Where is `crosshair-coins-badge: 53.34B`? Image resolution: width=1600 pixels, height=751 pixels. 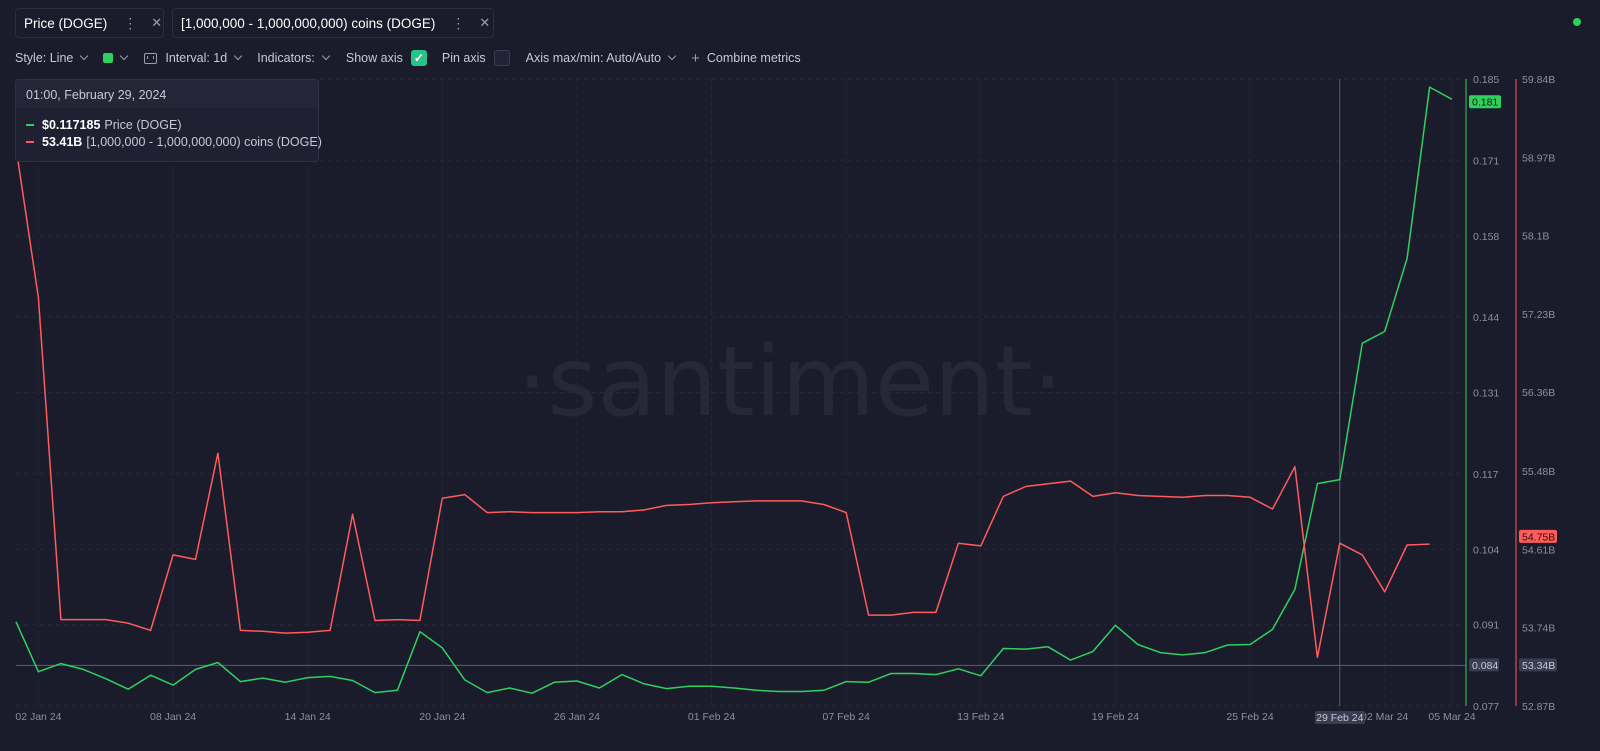
crosshair-coins-badge: 53.34B is located at coordinates (1538, 666).